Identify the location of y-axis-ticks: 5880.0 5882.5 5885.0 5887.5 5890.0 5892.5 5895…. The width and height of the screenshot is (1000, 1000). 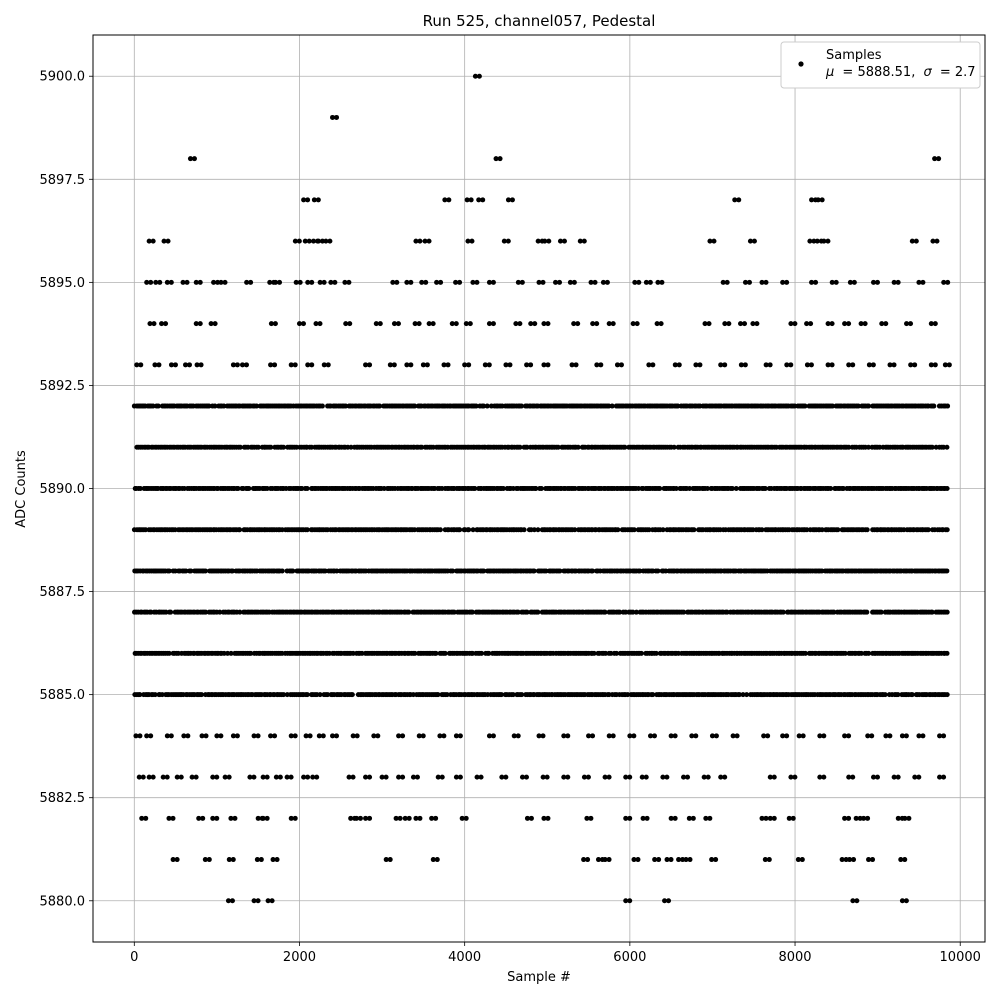
(66, 489).